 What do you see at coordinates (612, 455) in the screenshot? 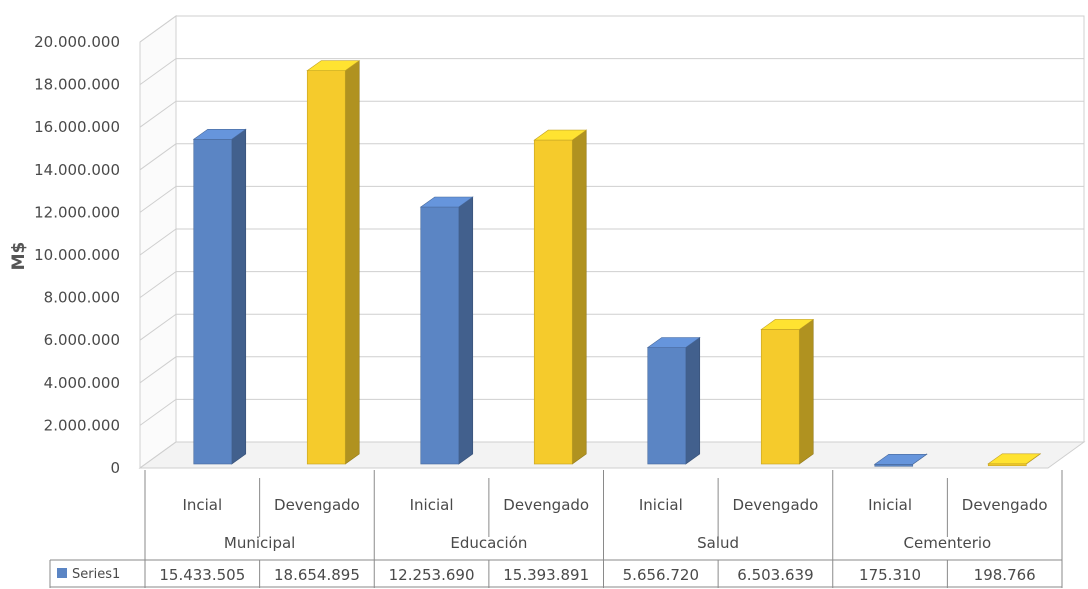
I see `floor` at bounding box center [612, 455].